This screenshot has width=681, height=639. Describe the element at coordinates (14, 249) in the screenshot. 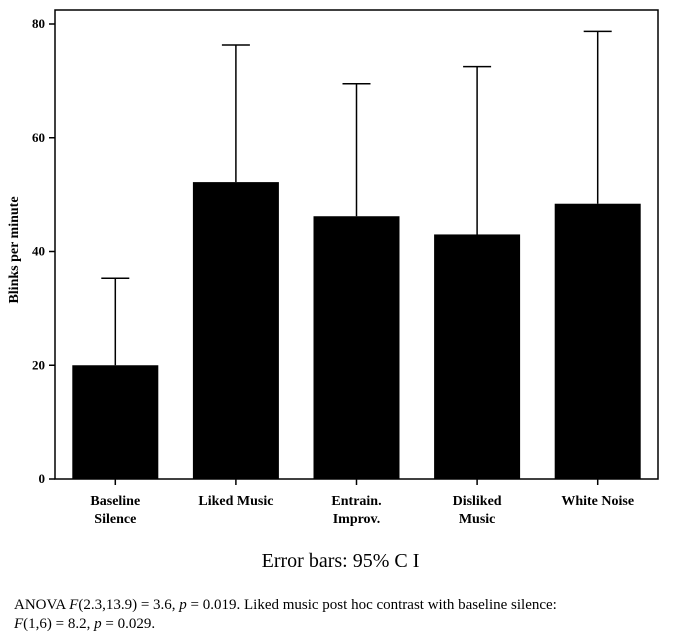

I see `y-axis-label: Blinks per minute` at that location.